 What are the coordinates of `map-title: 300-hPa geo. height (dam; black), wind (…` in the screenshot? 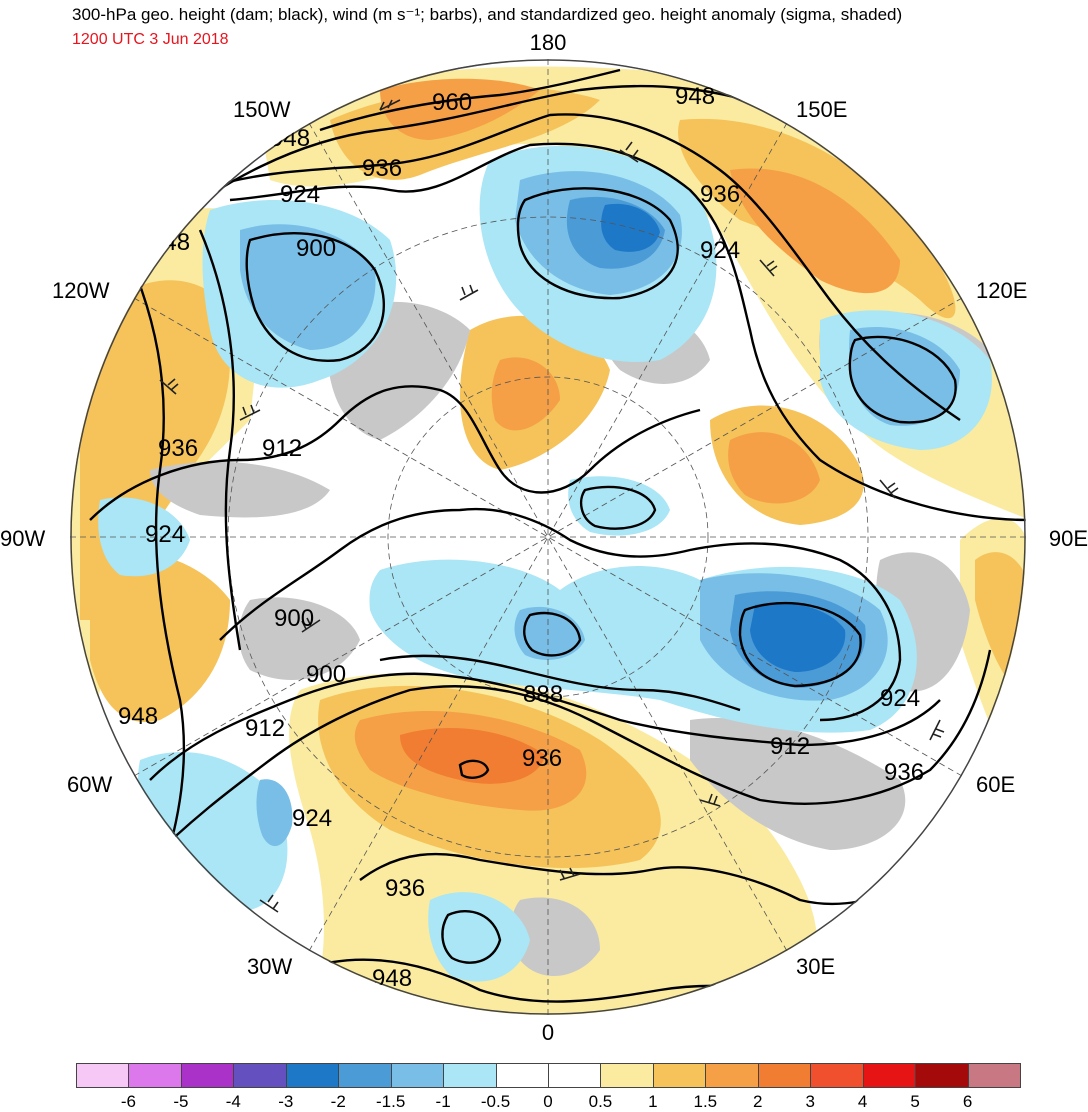 It's located at (487, 14).